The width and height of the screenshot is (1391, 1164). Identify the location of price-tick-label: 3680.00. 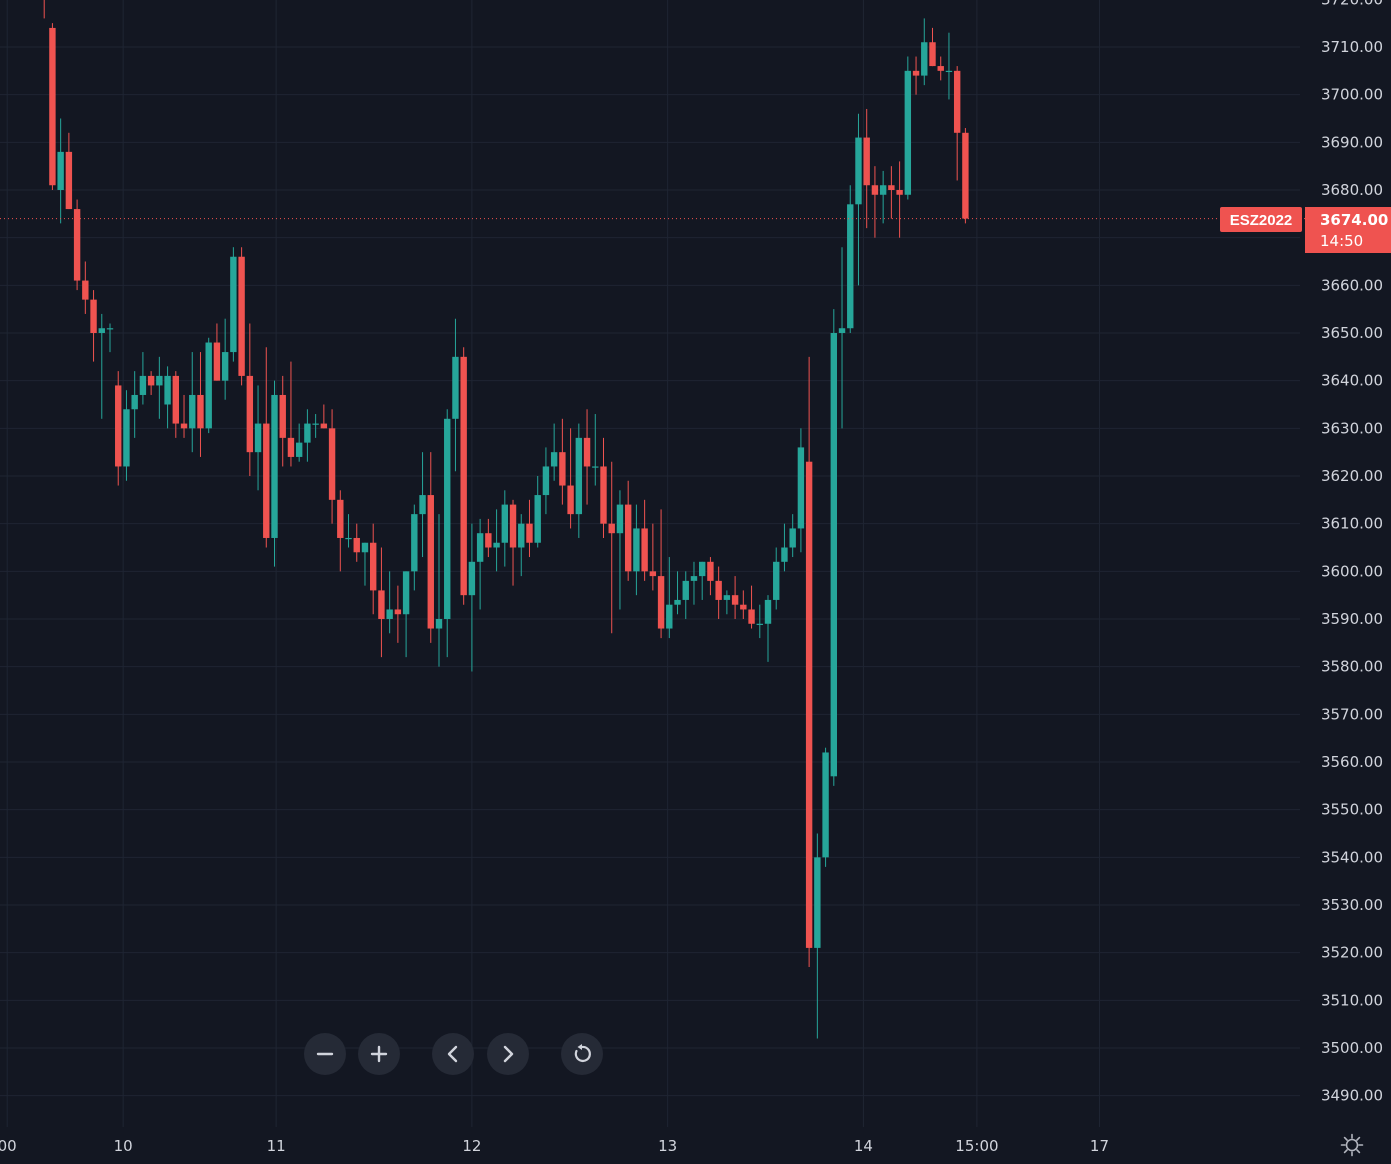
(1352, 190).